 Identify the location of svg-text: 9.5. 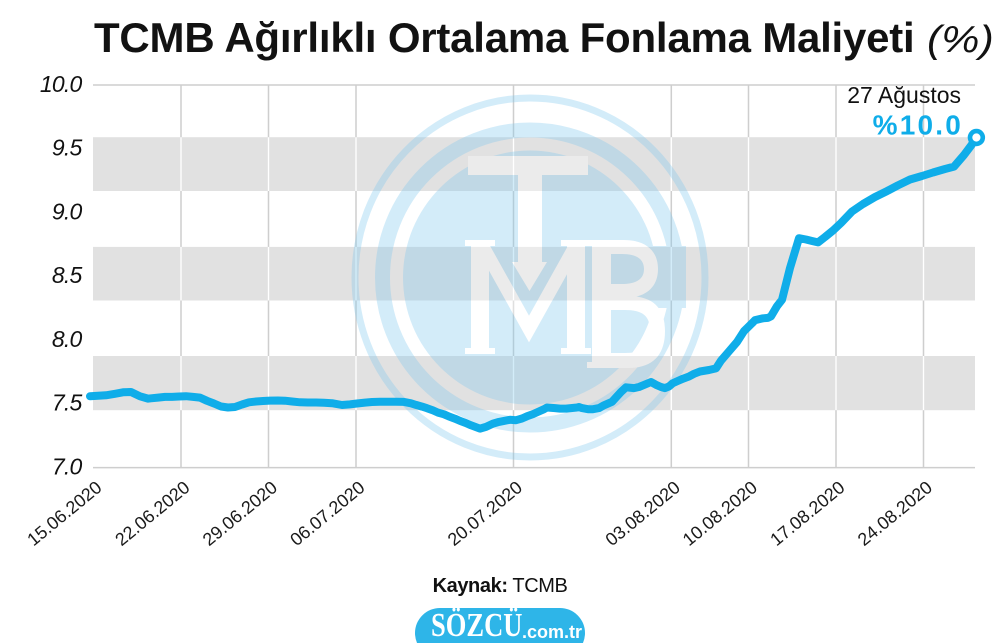
(67, 148).